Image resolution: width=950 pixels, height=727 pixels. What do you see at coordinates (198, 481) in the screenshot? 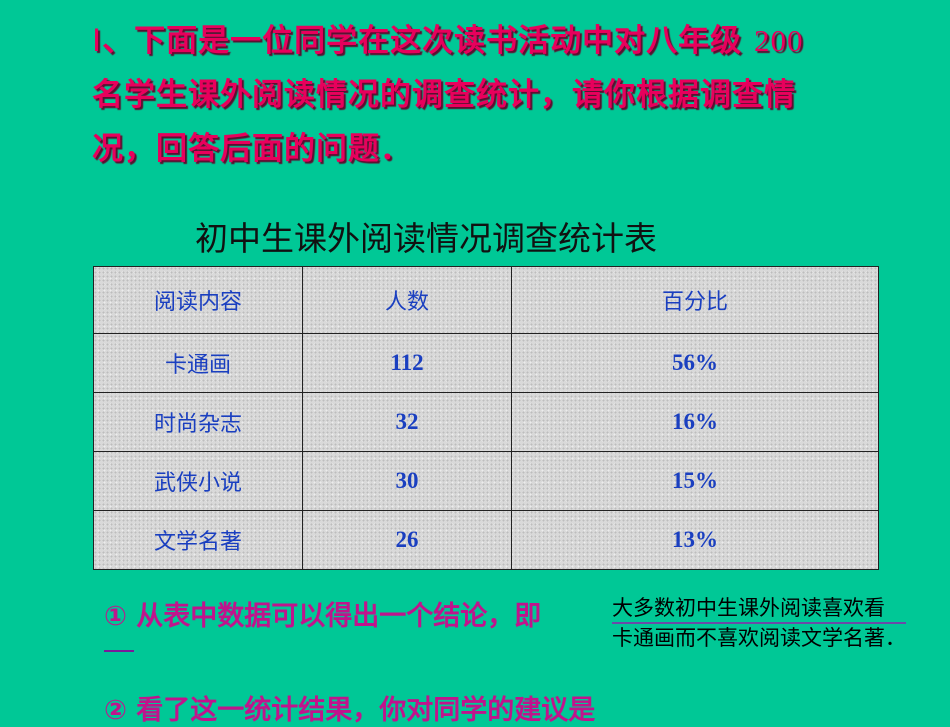
I see `cell-content: 武侠小说` at bounding box center [198, 481].